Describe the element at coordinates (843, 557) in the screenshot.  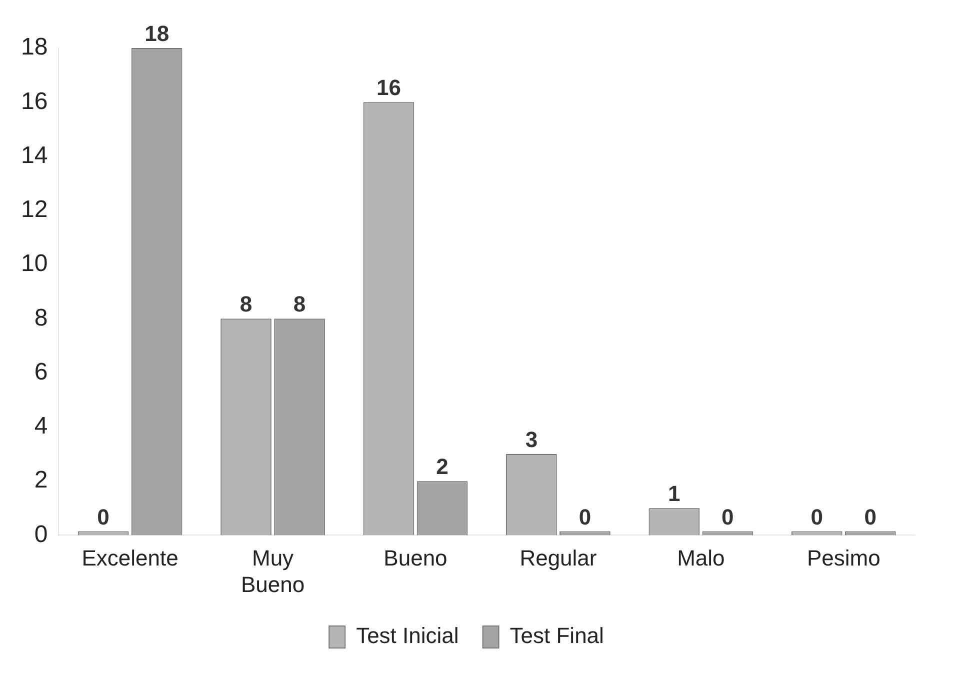
I see `x-tick-label: Pesimo` at that location.